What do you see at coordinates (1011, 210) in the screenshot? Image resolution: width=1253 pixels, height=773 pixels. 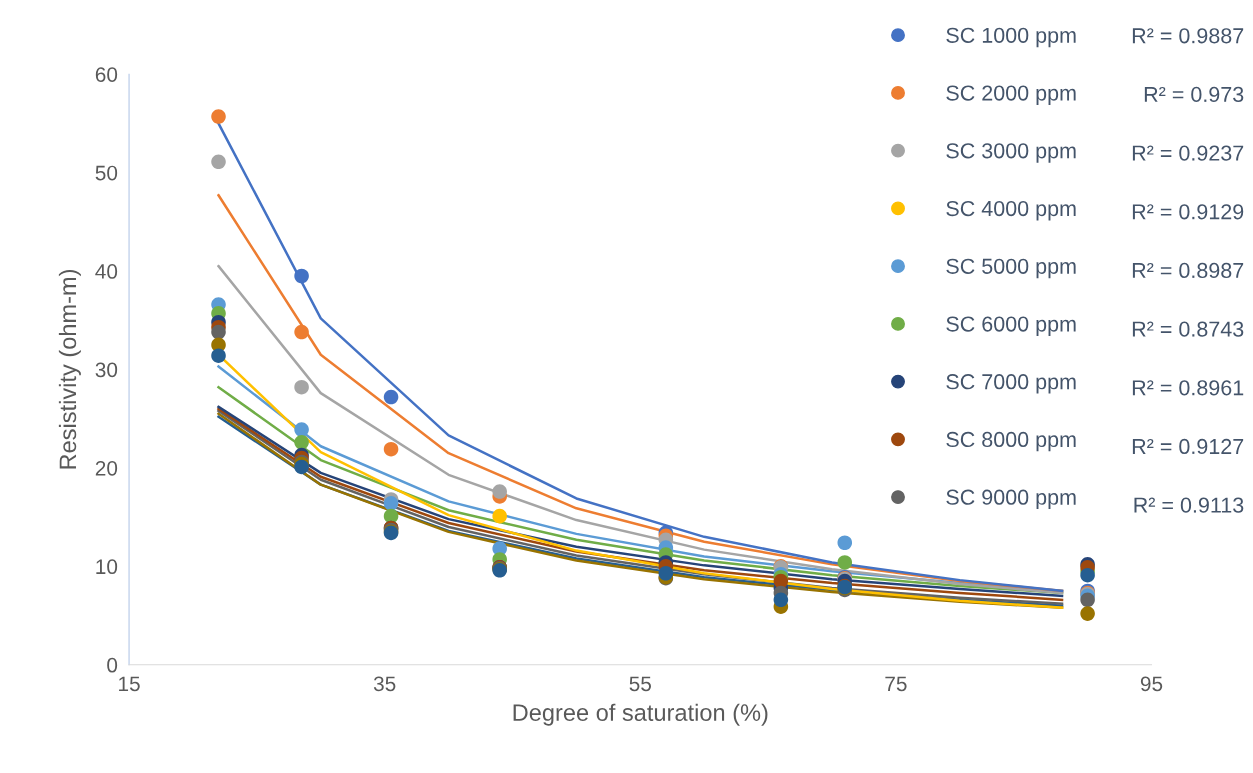 I see `legend-label: SC 4000 ppm` at bounding box center [1011, 210].